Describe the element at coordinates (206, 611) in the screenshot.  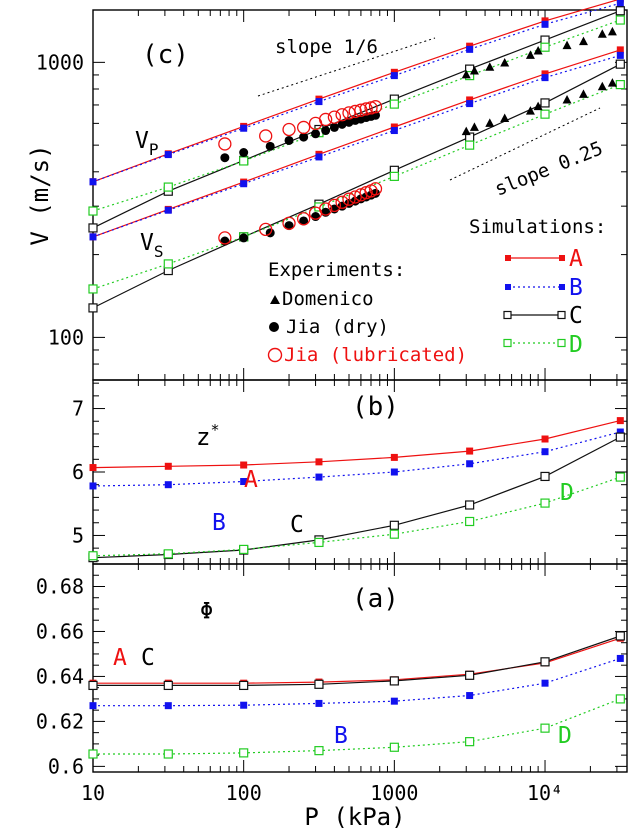
I see `phi-label: Φ` at that location.